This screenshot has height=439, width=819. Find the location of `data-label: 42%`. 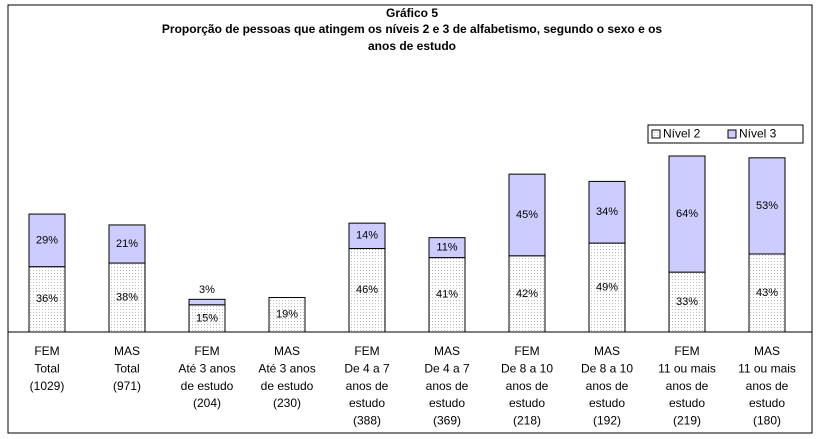

data-label: 42% is located at coordinates (527, 294).